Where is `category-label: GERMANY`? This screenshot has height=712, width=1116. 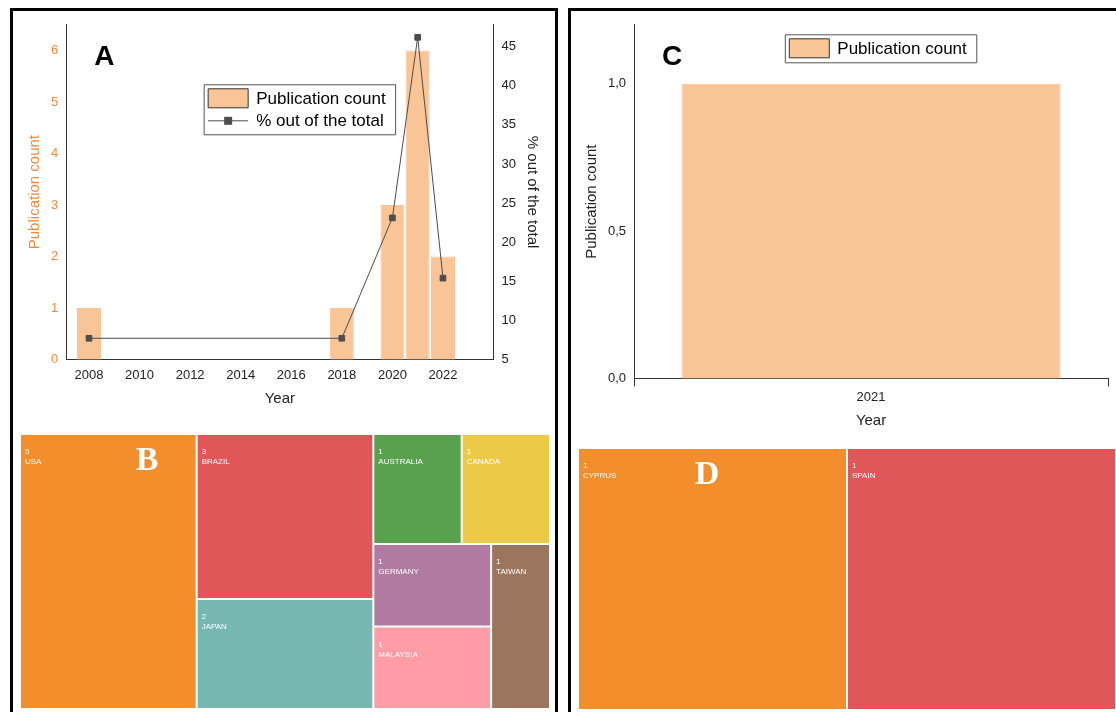
category-label: GERMANY is located at coordinates (399, 572).